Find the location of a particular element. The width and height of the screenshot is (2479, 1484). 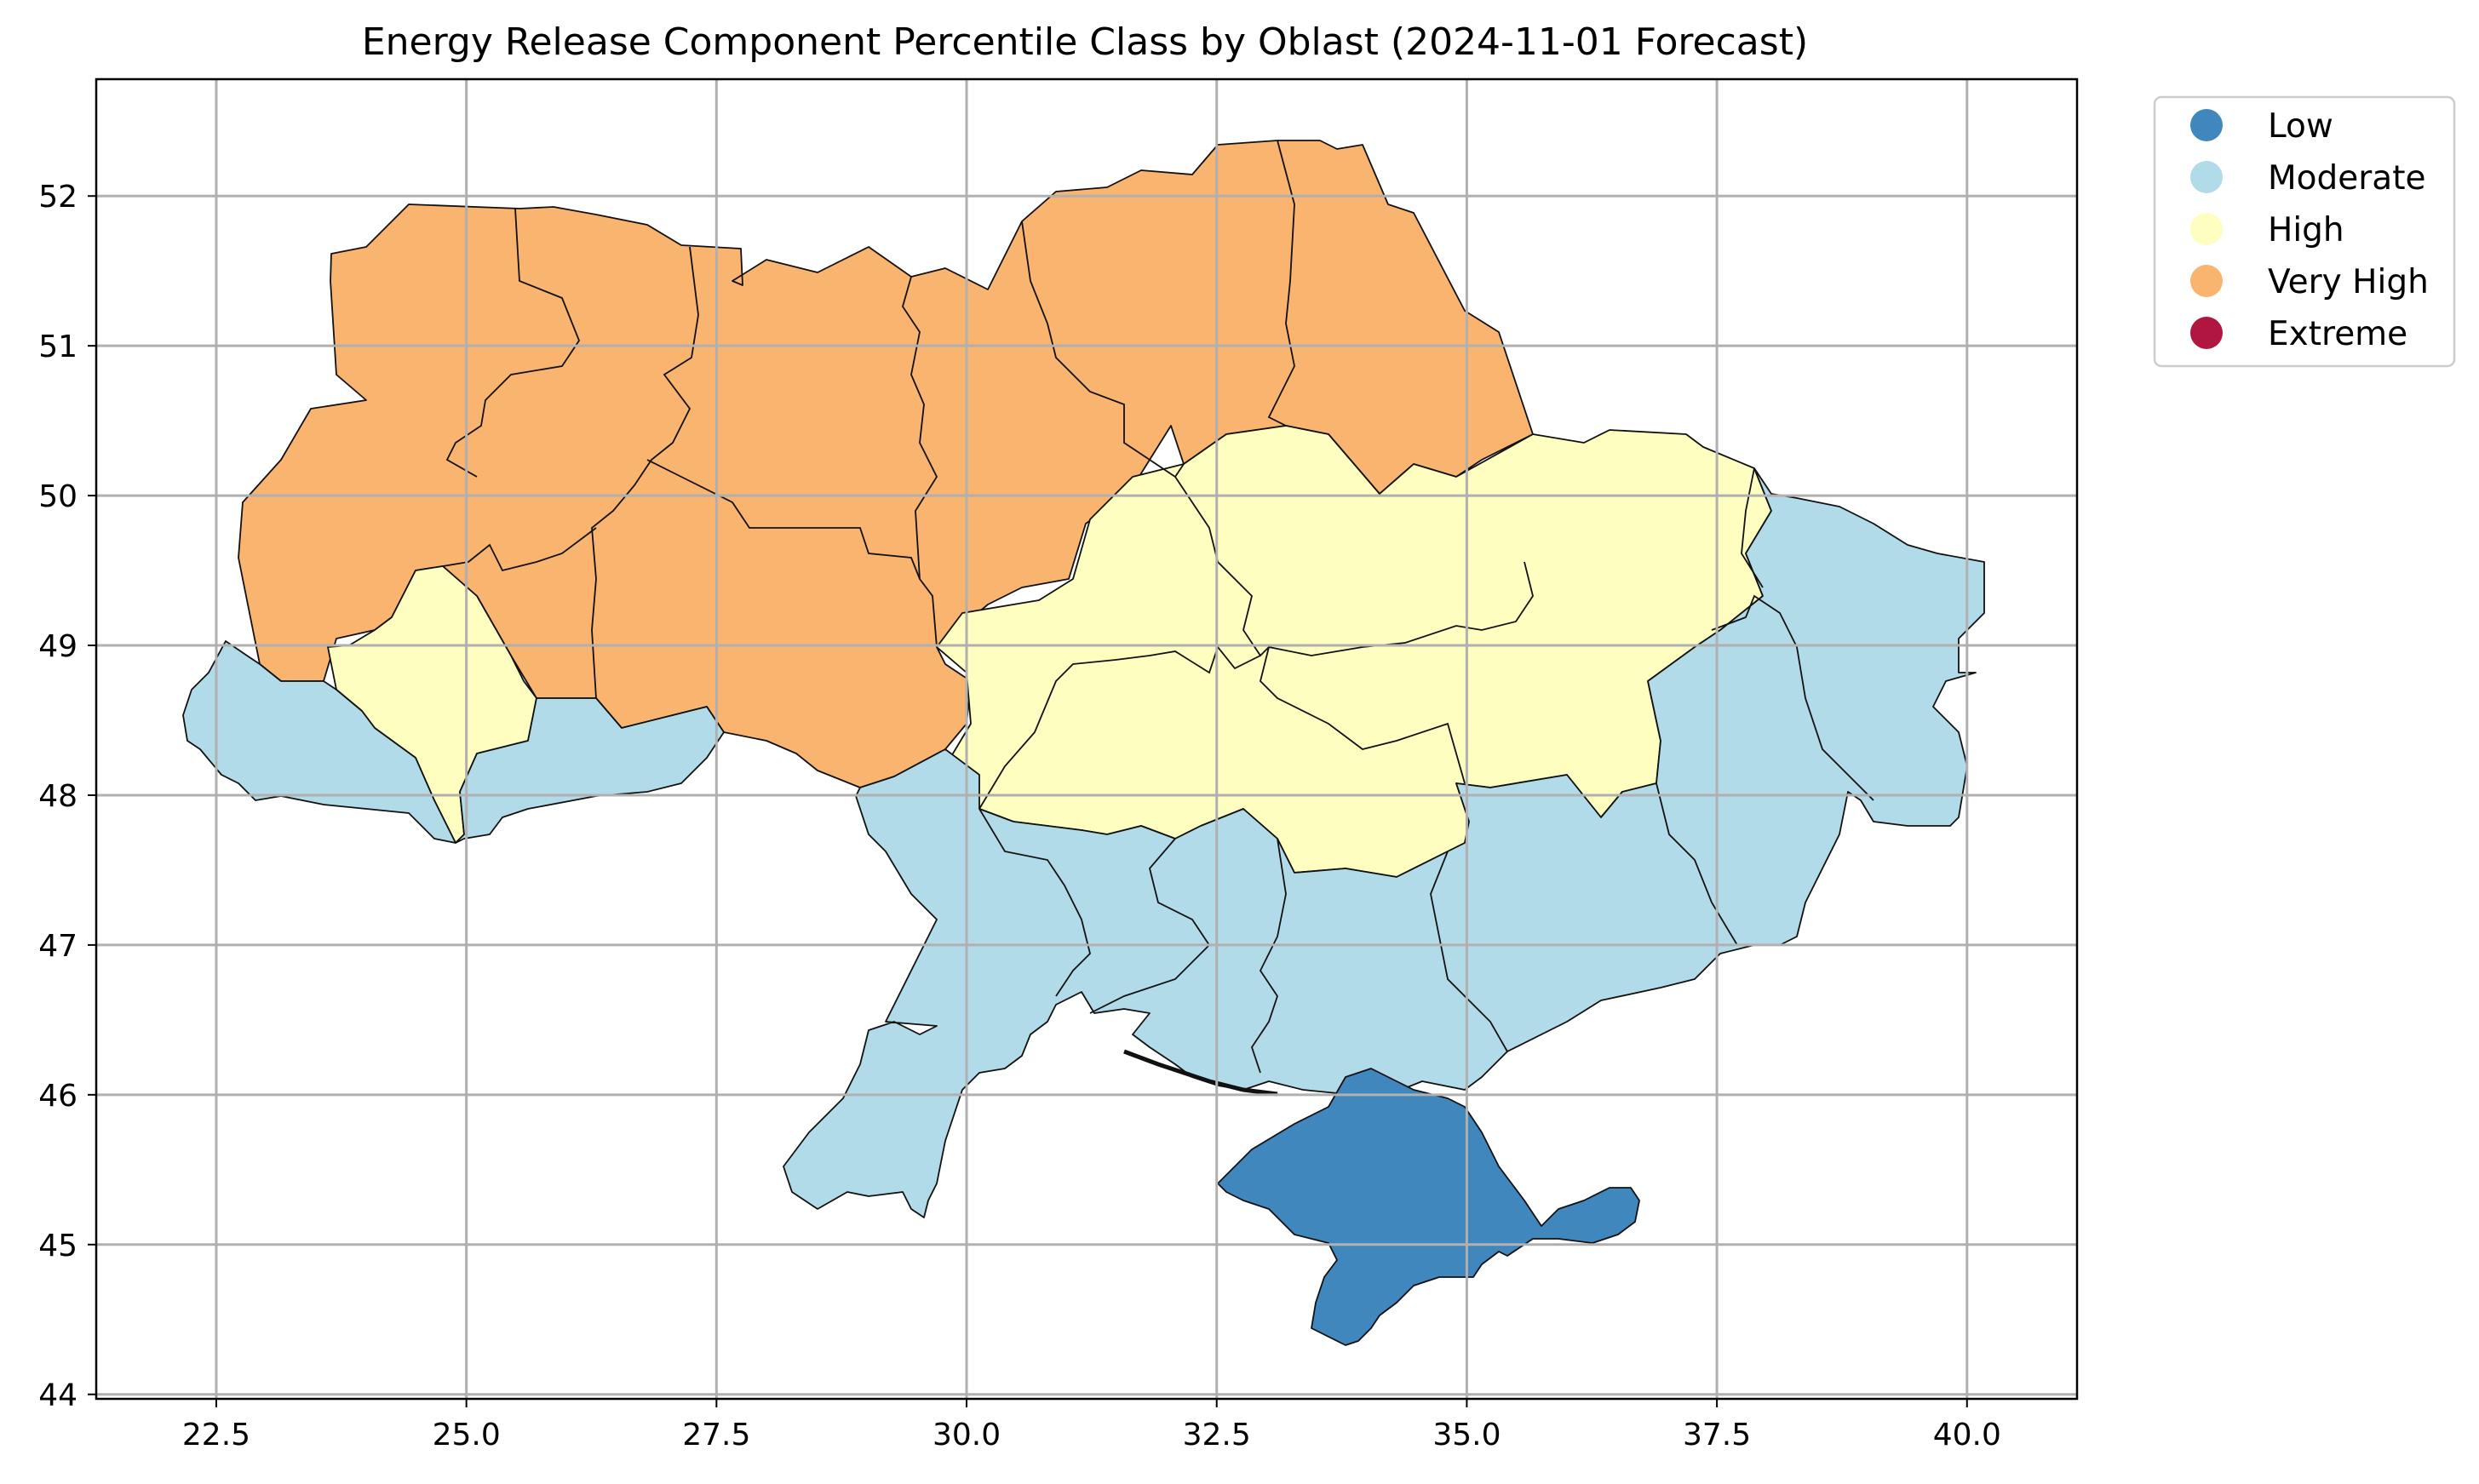

x-tick-label: 22.5 is located at coordinates (216, 1435).